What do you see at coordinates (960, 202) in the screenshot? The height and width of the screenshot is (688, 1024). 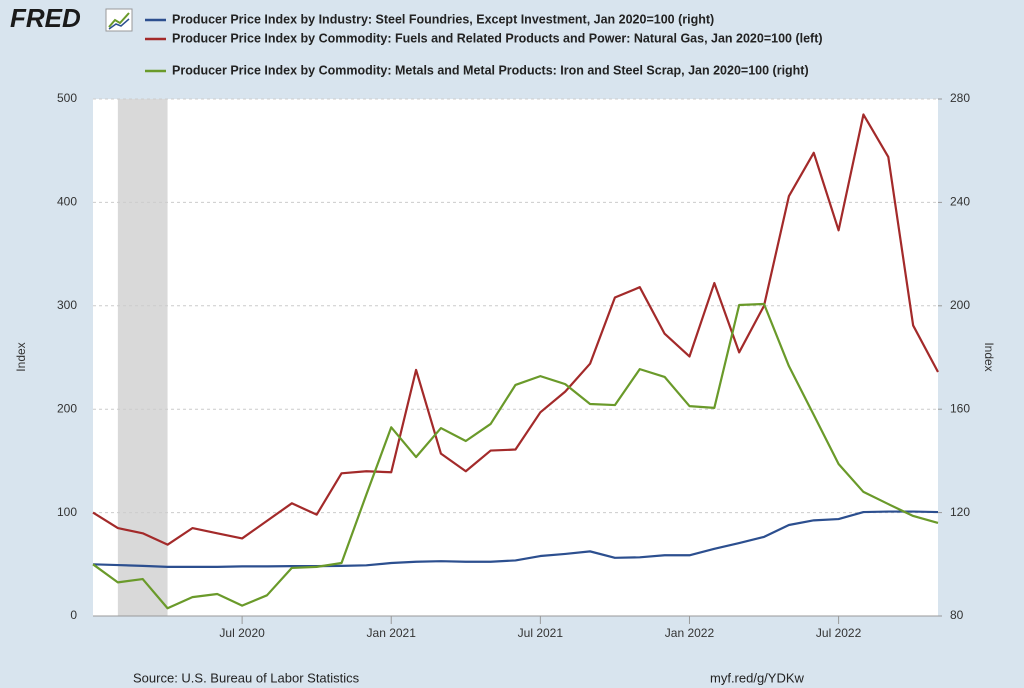 I see `y2-tick-label: 240` at bounding box center [960, 202].